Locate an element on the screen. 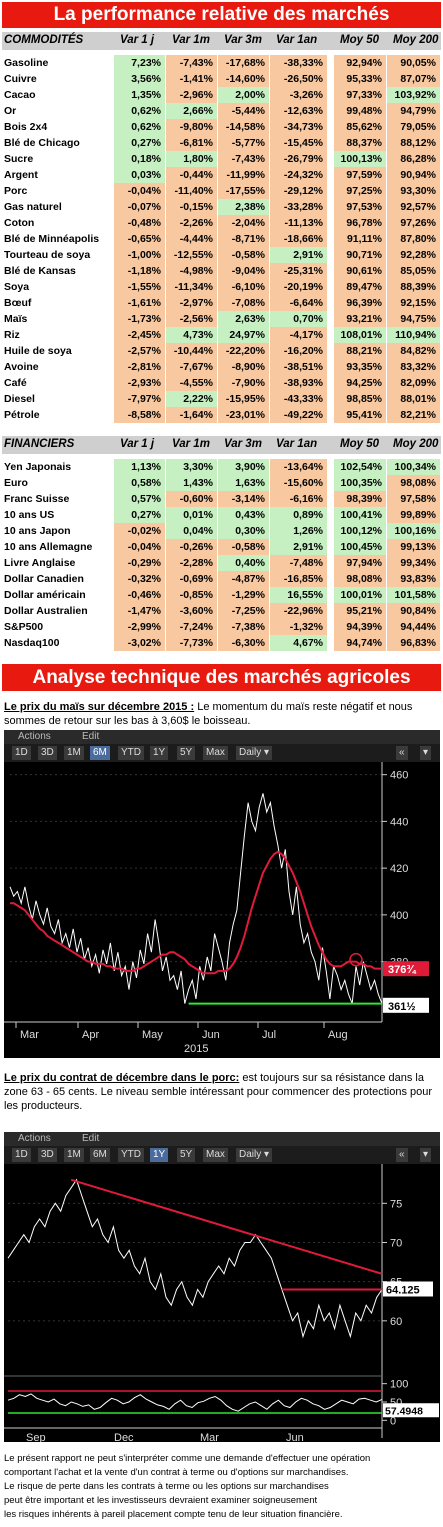 This screenshot has height=1527, width=443. corn-menu-actions: Actions is located at coordinates (34, 736).